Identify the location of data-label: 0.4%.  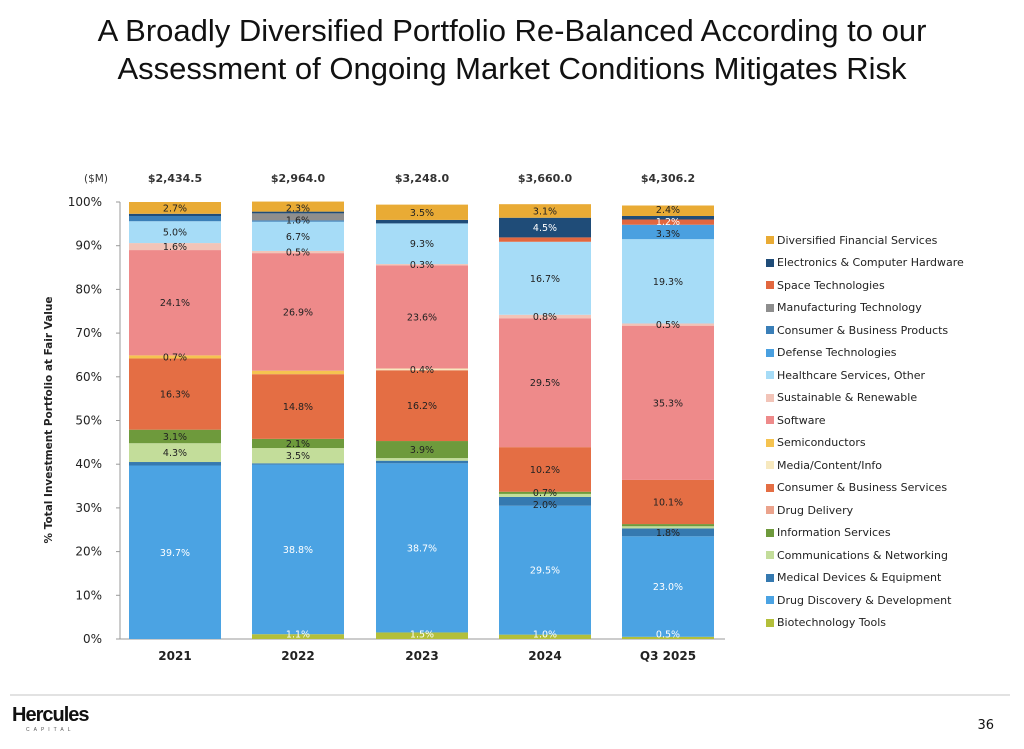
(422, 370).